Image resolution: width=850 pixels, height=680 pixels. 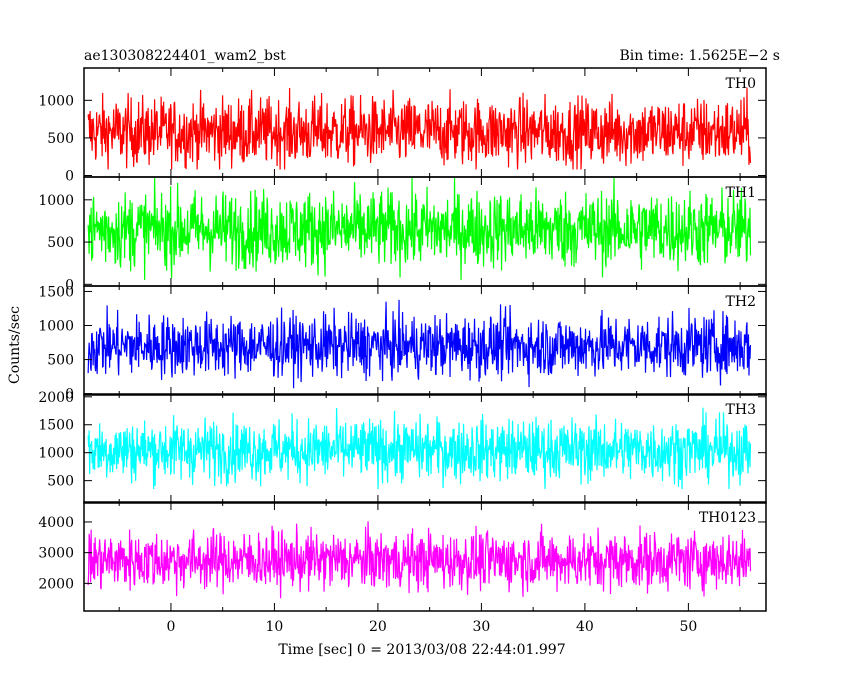 I want to click on panel-frame-th2, so click(x=425, y=340).